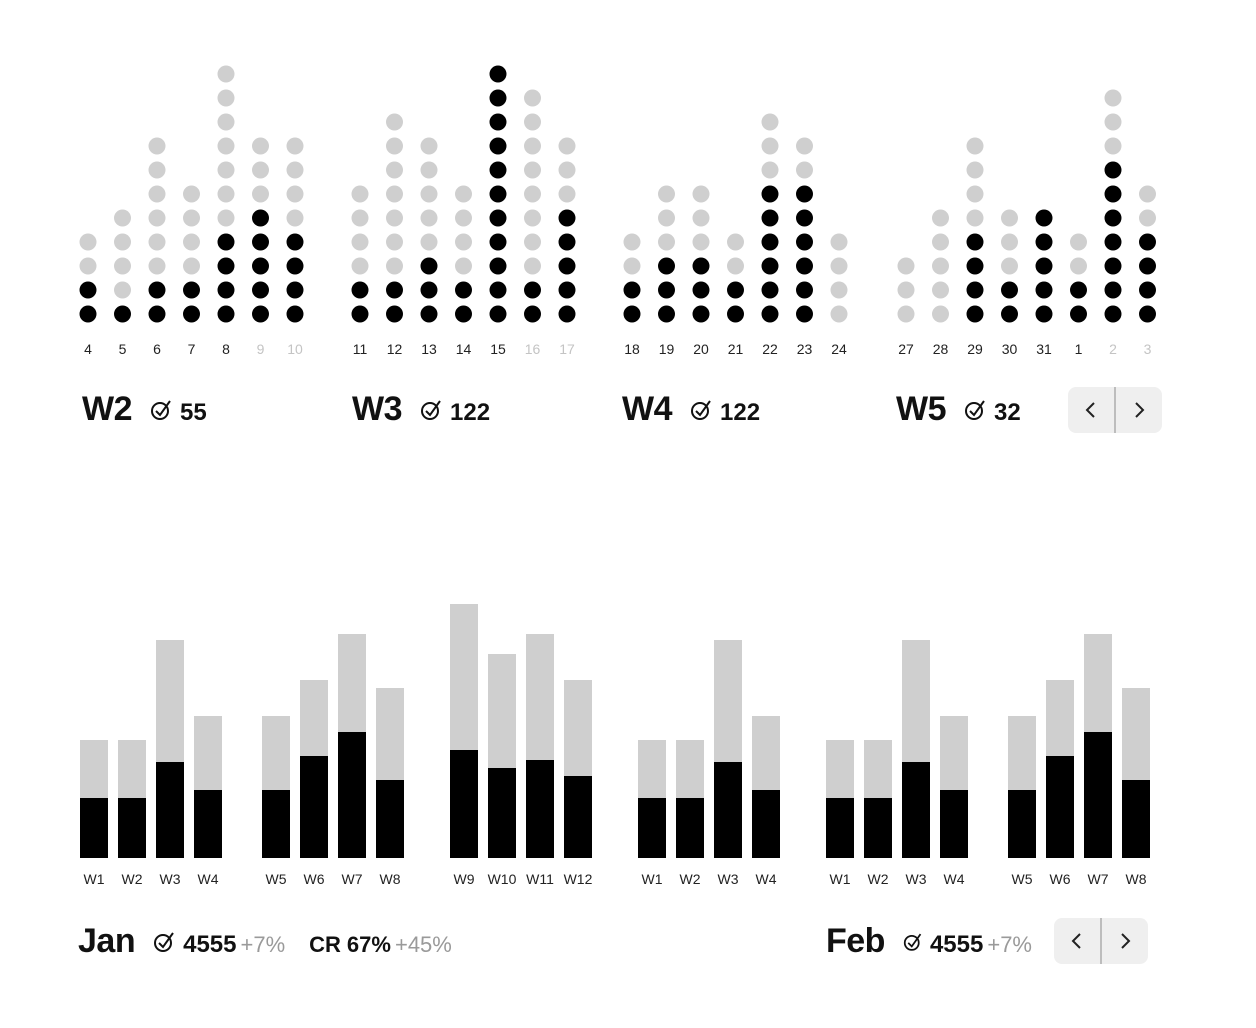  Describe the element at coordinates (1125, 941) in the screenshot. I see `next-month-button` at that location.